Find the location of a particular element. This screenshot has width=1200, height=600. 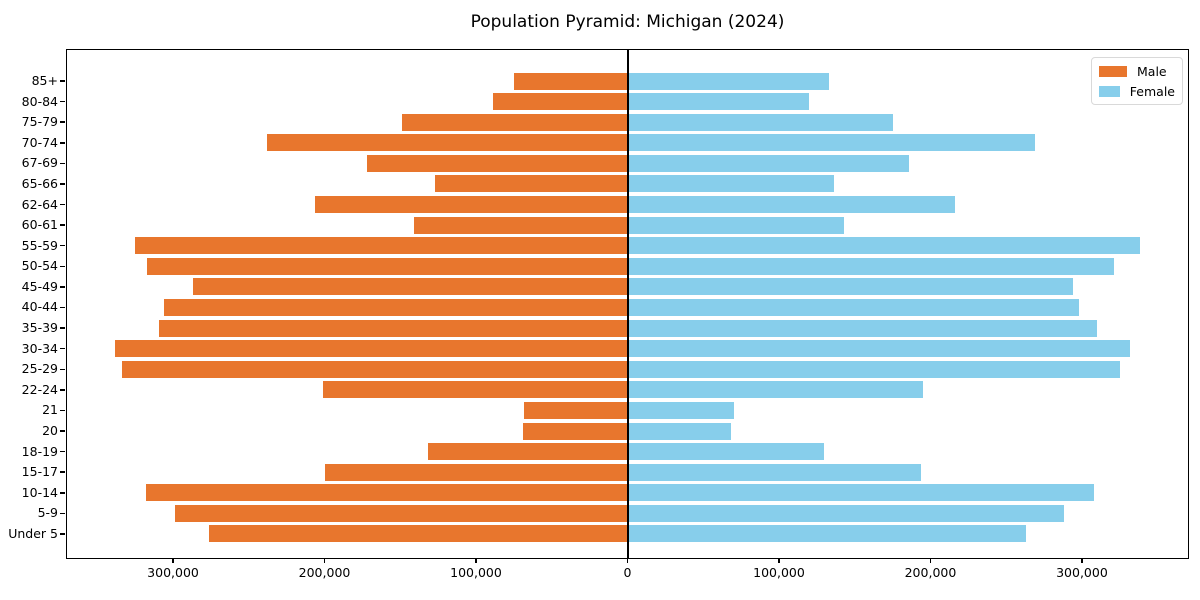

y-tick-label: 75-79 is located at coordinates (39, 122).